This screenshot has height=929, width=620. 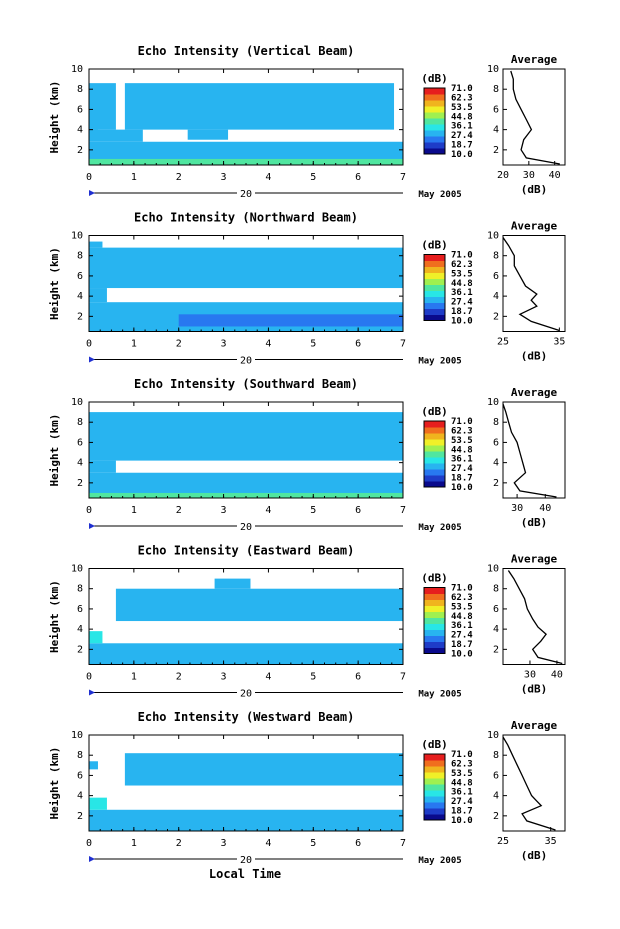 I want to click on x-tick-label: 4, so click(x=268, y=177).